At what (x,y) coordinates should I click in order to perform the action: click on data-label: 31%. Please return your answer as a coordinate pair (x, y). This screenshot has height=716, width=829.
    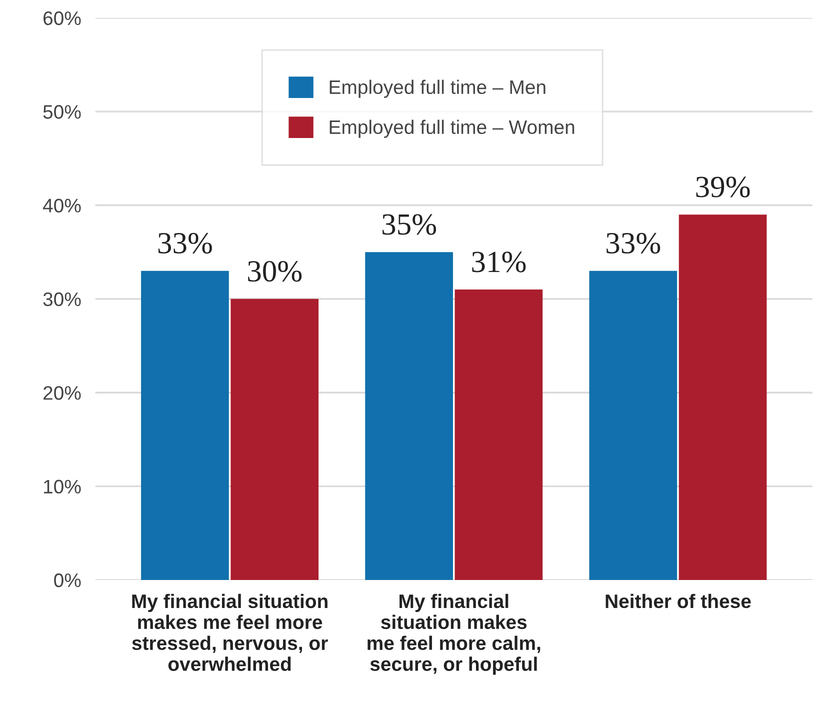
    Looking at the image, I should click on (499, 262).